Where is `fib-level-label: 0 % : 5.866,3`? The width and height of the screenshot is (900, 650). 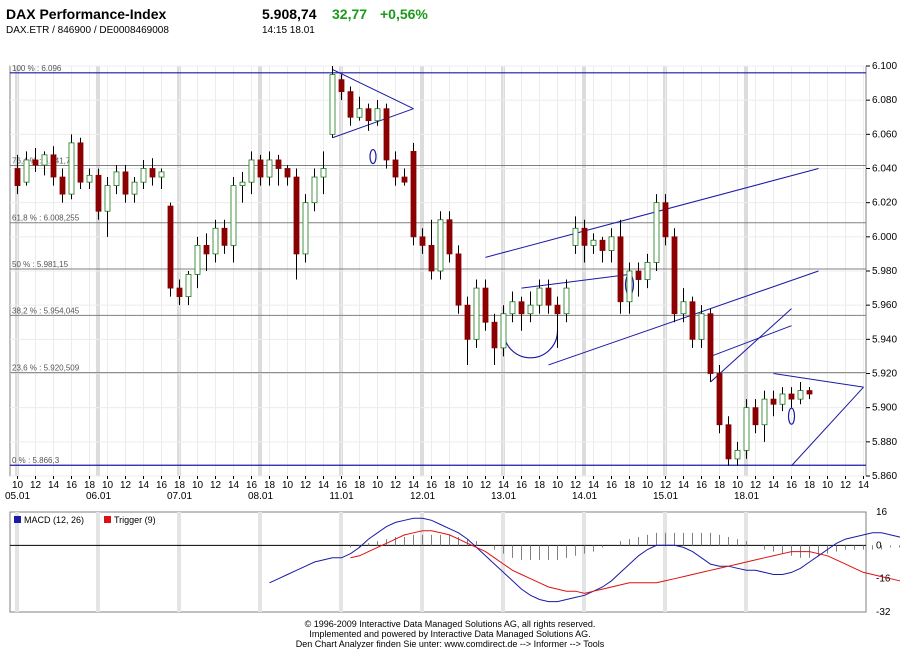
fib-level-label: 0 % : 5.866,3 is located at coordinates (36, 460).